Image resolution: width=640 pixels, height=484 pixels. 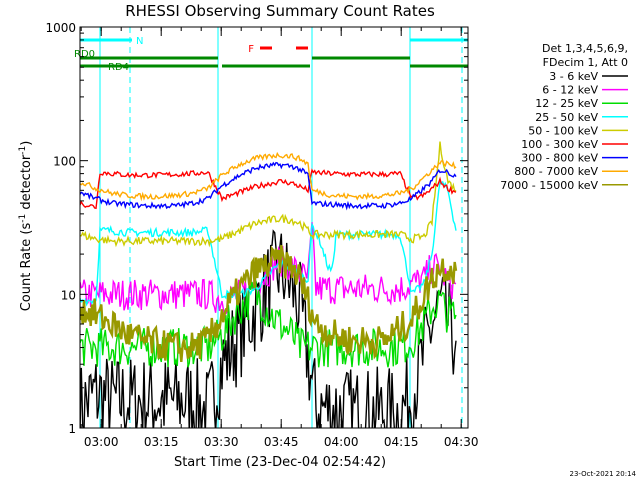 What do you see at coordinates (461, 442) in the screenshot?
I see `x-tick-label: 04:30` at bounding box center [461, 442].